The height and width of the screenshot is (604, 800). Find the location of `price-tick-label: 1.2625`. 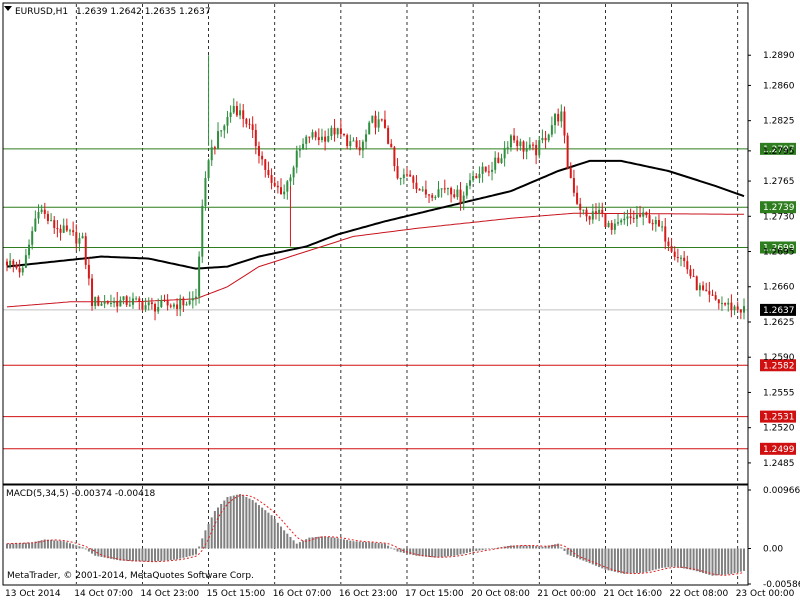

price-tick-label: 1.2625 is located at coordinates (779, 323).